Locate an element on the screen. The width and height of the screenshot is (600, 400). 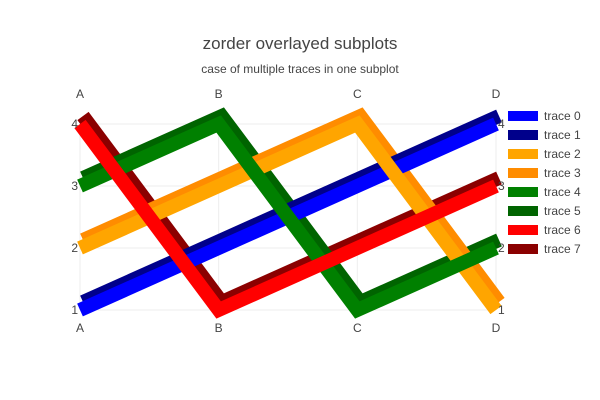
legend-item: trace 5 is located at coordinates (553, 210).